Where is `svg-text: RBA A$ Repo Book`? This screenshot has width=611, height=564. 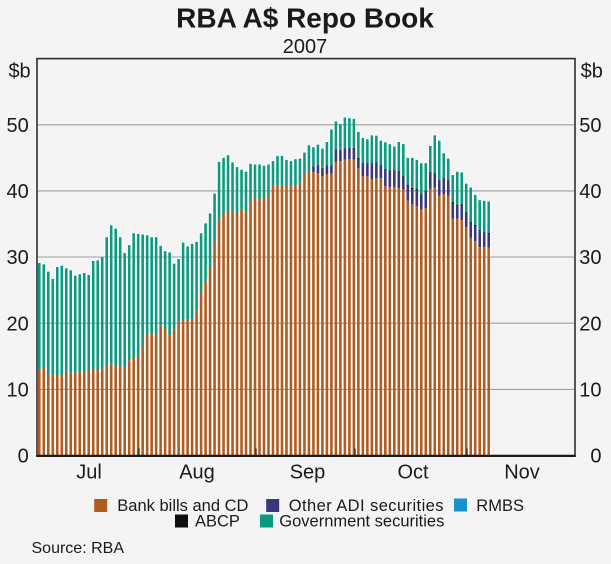
svg-text: RBA A$ Repo Book is located at coordinates (305, 18).